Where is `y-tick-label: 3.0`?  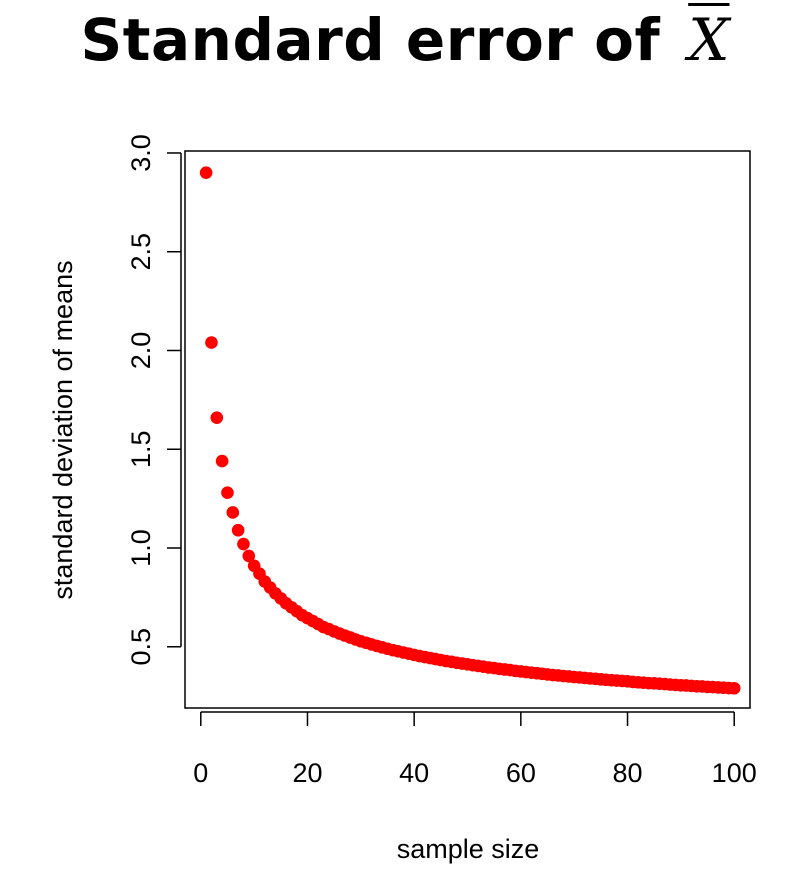 y-tick-label: 3.0 is located at coordinates (141, 153).